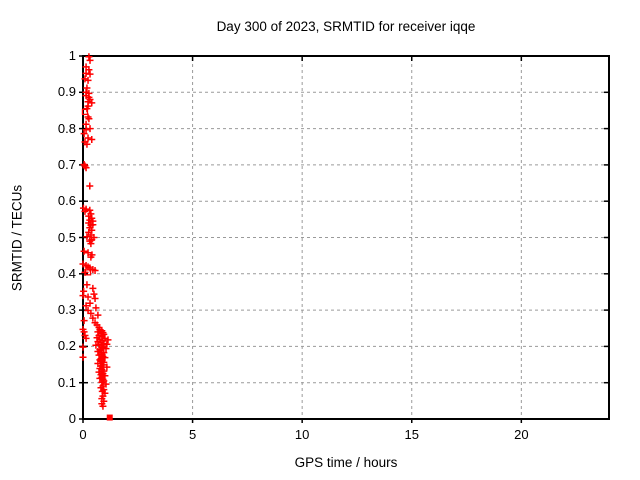 The height and width of the screenshot is (480, 640). What do you see at coordinates (66, 164) in the screenshot?
I see `y-tick-label: 0.7` at bounding box center [66, 164].